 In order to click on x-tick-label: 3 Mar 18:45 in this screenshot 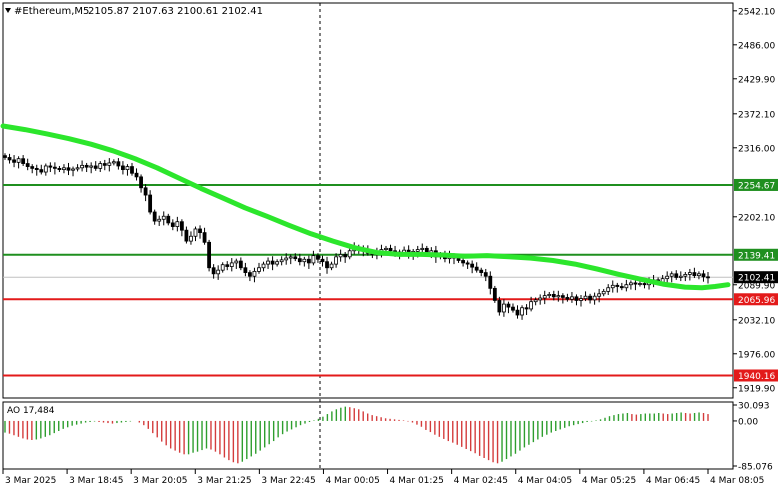, I will do `click(96, 481)`.